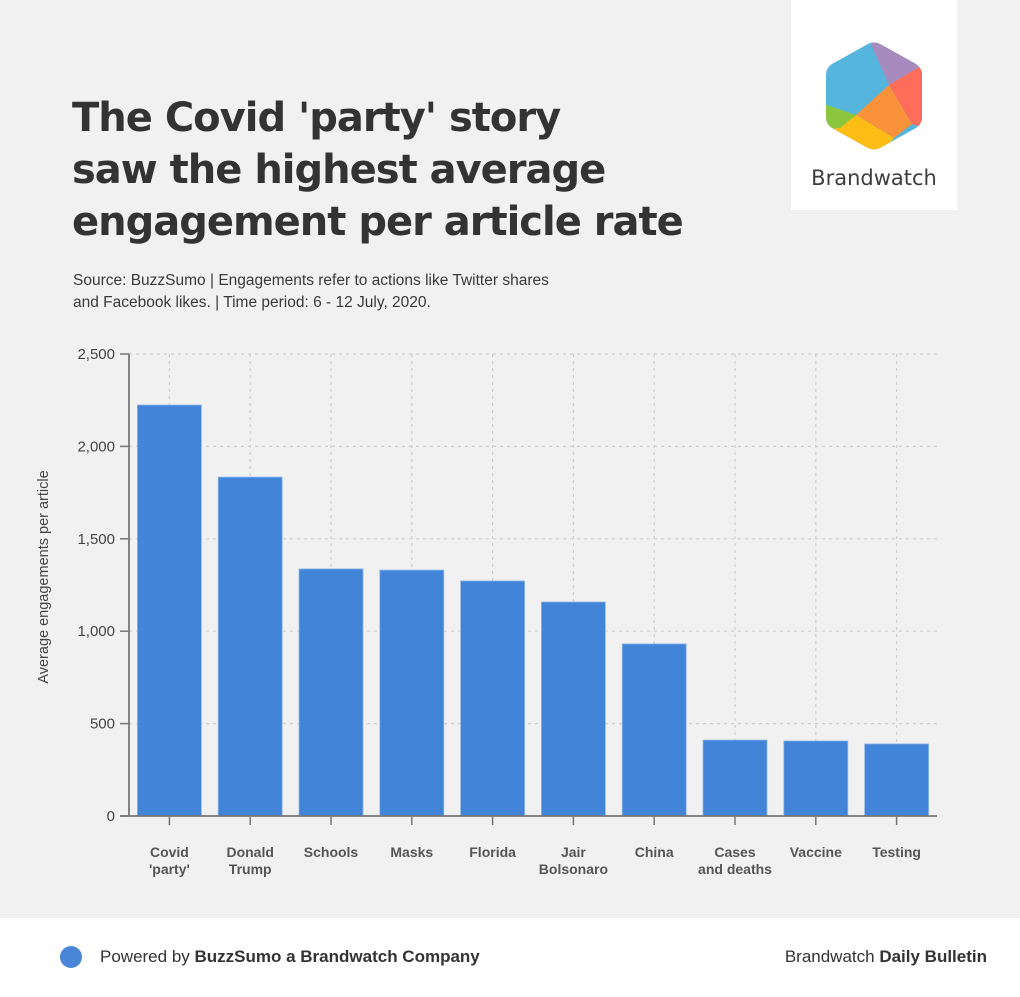  Describe the element at coordinates (832, 956) in the screenshot. I see `bulletin-prefix: Brandwatch` at that location.